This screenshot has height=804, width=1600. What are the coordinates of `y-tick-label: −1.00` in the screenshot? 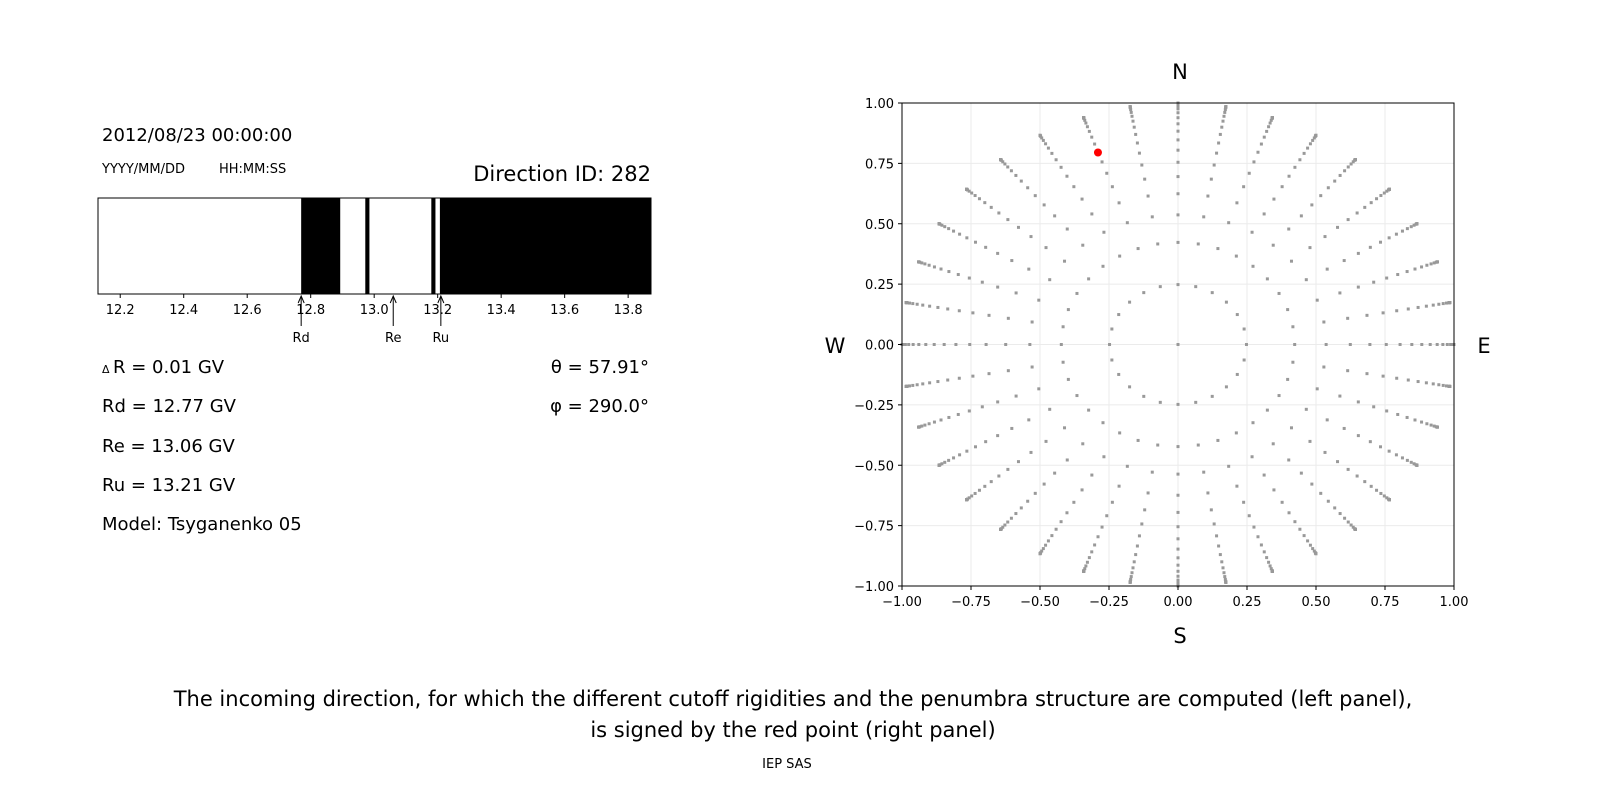 It's located at (874, 587).